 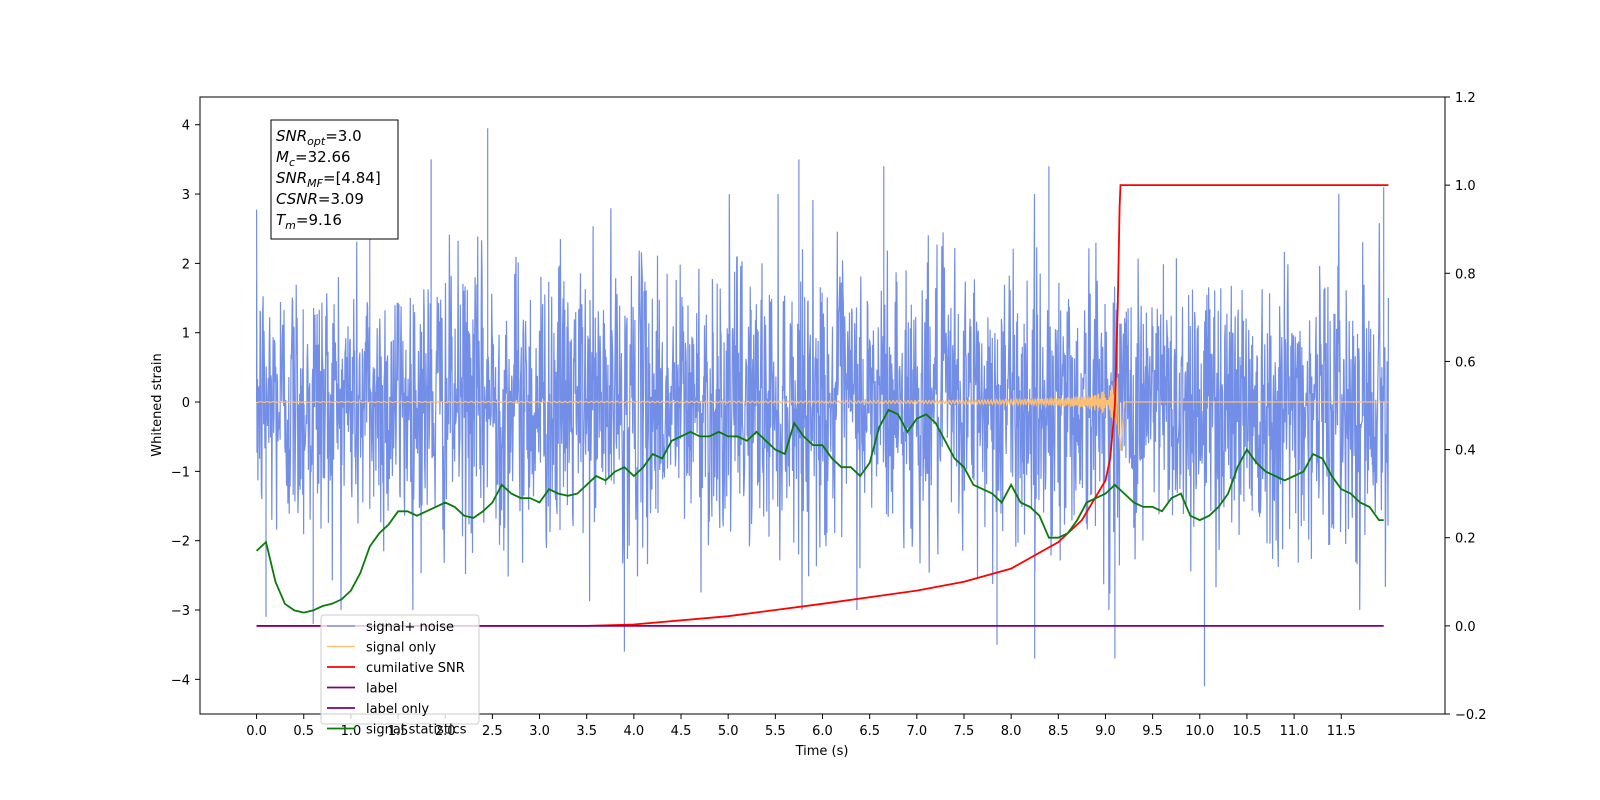 What do you see at coordinates (586, 731) in the screenshot?
I see `x-tick-label: 3.5` at bounding box center [586, 731].